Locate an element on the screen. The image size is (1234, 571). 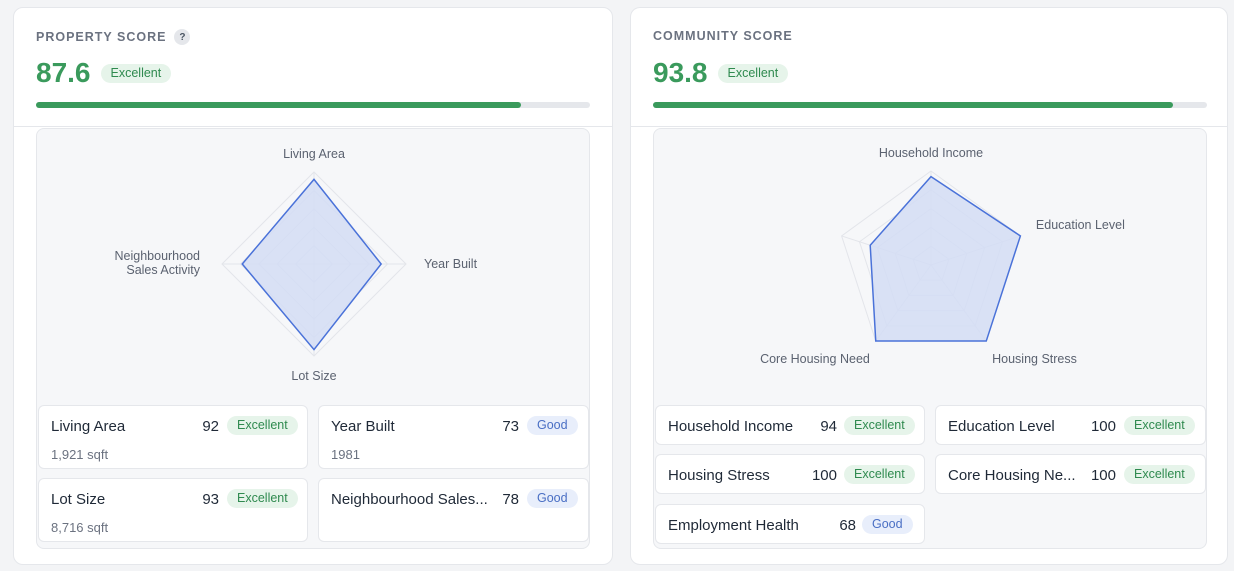
community-score-row: 93.8 Excellent is located at coordinates (721, 73).